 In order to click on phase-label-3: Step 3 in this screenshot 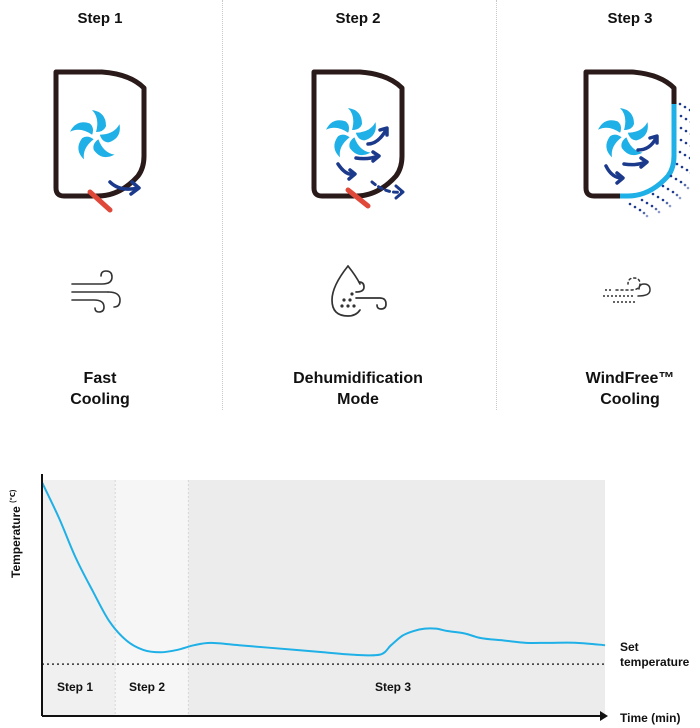, I will do `click(393, 687)`.